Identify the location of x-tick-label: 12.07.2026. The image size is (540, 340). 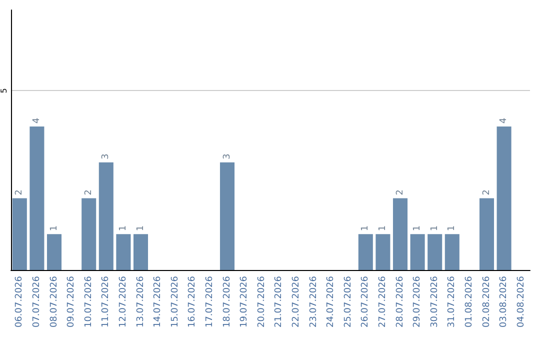
(123, 302).